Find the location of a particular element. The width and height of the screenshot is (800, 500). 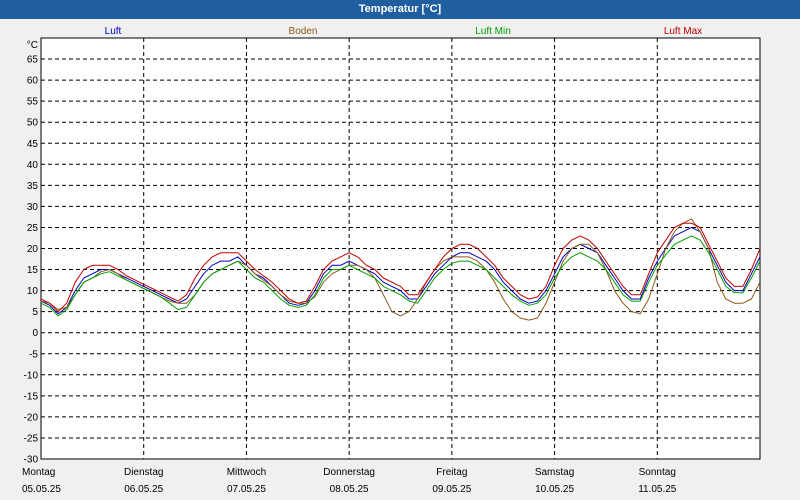

x-day-label: Donnerstag is located at coordinates (349, 472).